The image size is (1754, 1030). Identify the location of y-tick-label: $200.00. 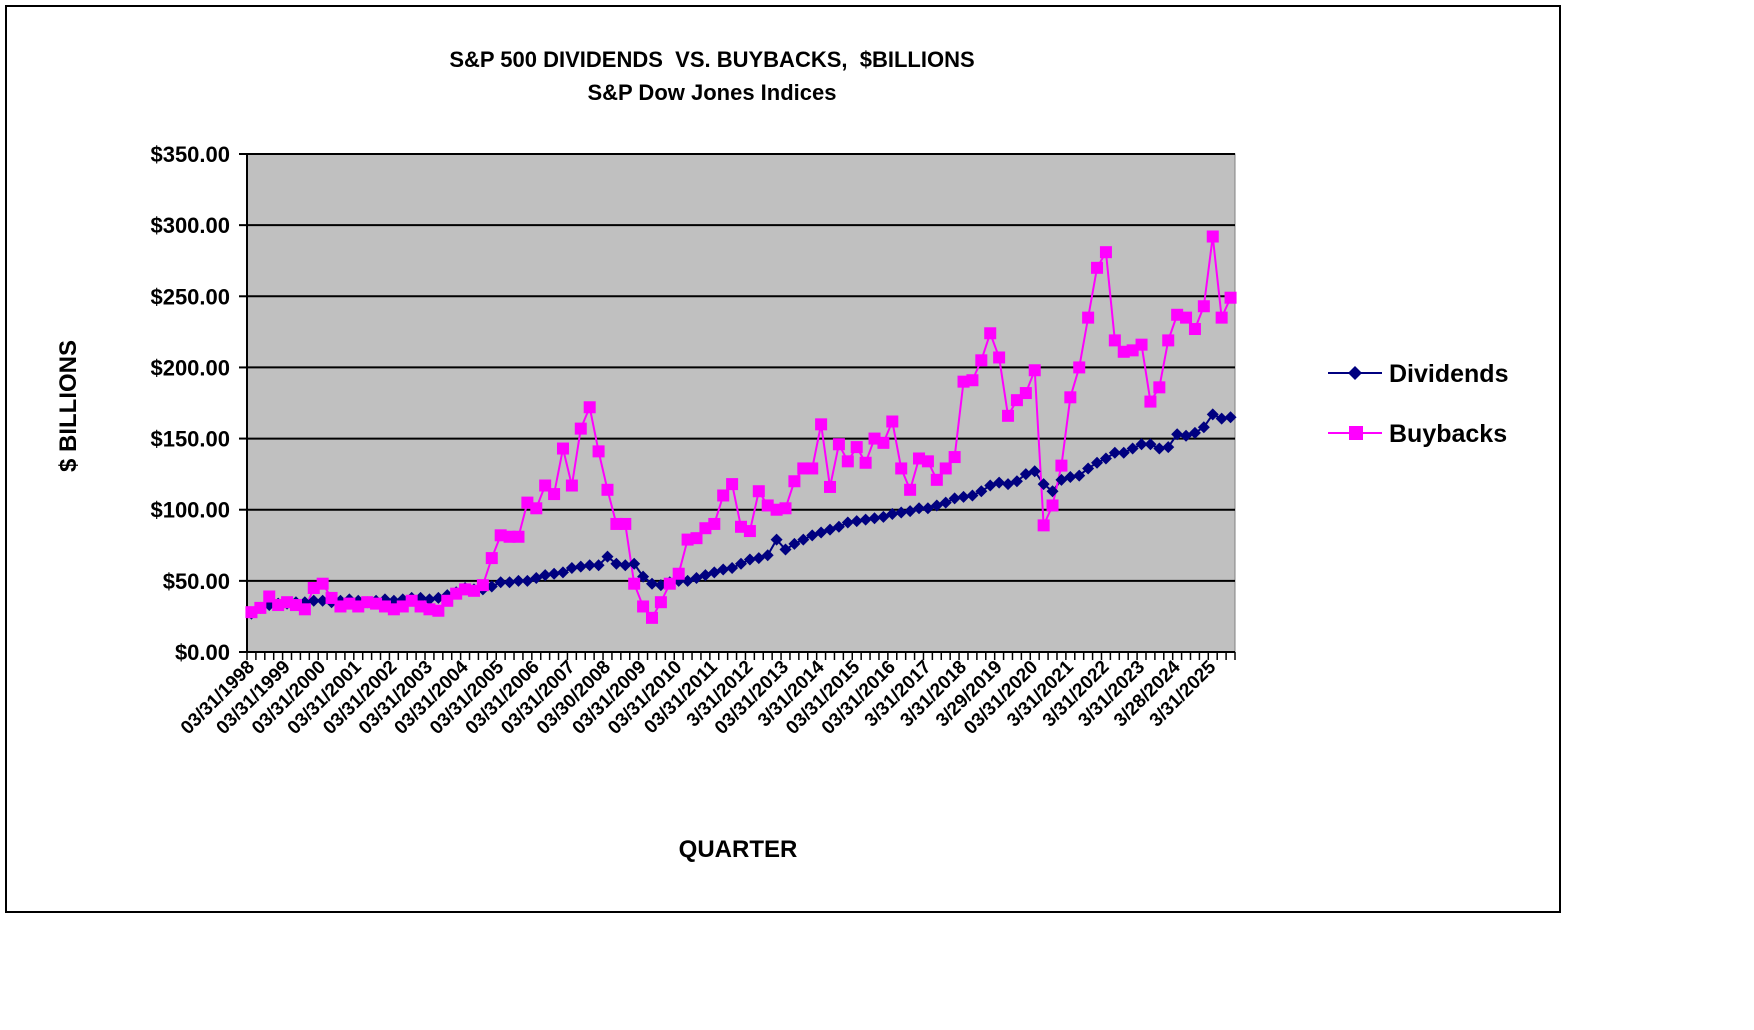
(190, 367).